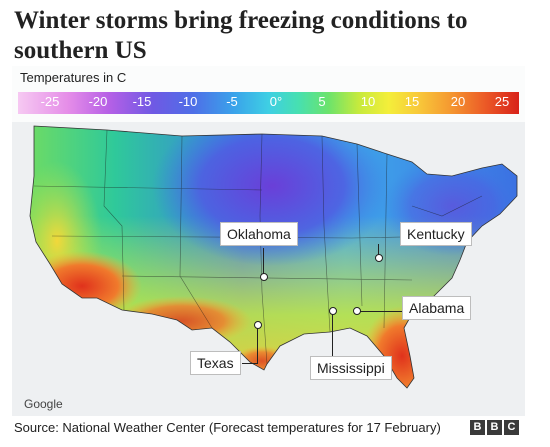  What do you see at coordinates (322, 101) in the screenshot?
I see `legend-tick: 5` at bounding box center [322, 101].